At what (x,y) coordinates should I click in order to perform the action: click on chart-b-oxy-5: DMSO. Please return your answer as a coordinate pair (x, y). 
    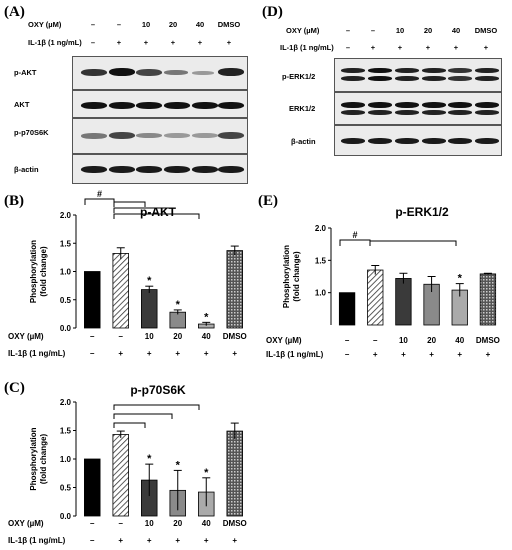
    Looking at the image, I should click on (235, 336).